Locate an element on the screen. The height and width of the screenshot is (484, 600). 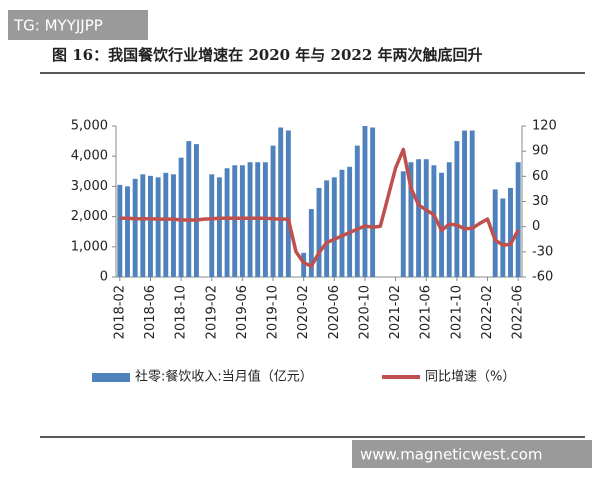
x-tick-label: 2021-02 is located at coordinates (395, 312).